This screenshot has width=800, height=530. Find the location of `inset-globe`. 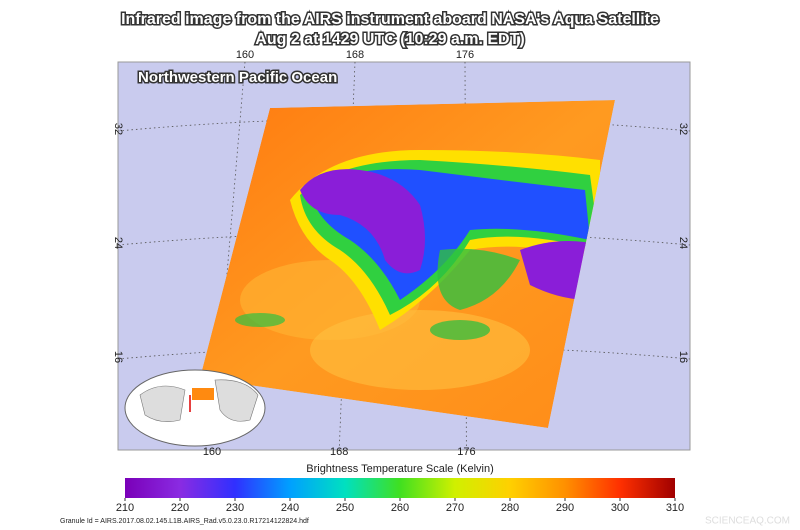

inset-globe is located at coordinates (195, 408).